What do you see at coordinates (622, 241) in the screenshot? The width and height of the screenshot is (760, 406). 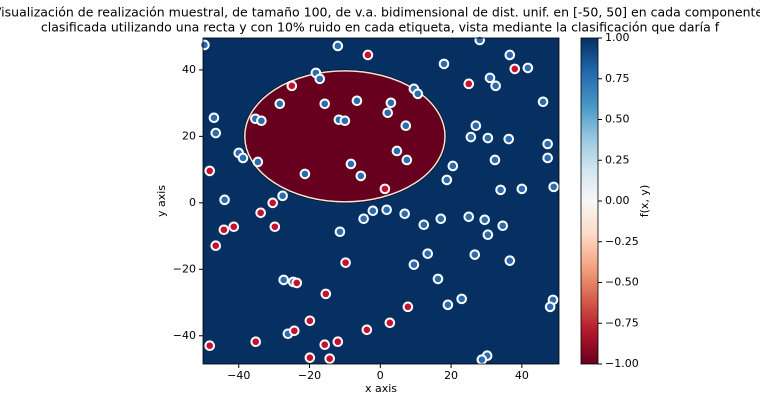 I see `colorbar-tick-label: −0.25` at bounding box center [622, 241].